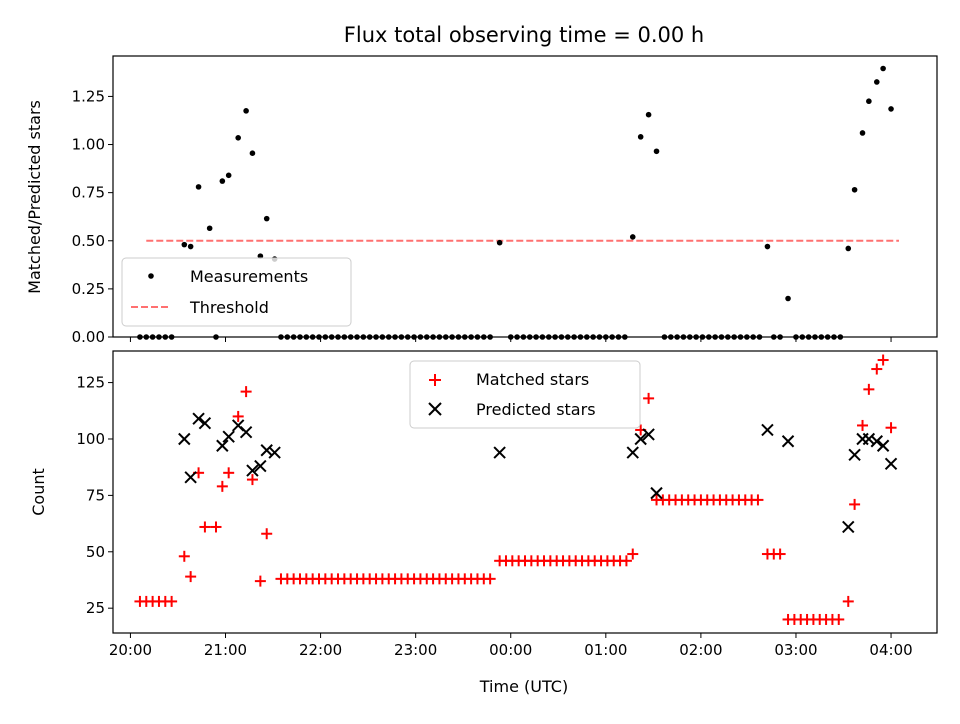 Image resolution: width=960 pixels, height=724 pixels. Describe the element at coordinates (510, 650) in the screenshot. I see `x-tick-label: 00:00` at that location.